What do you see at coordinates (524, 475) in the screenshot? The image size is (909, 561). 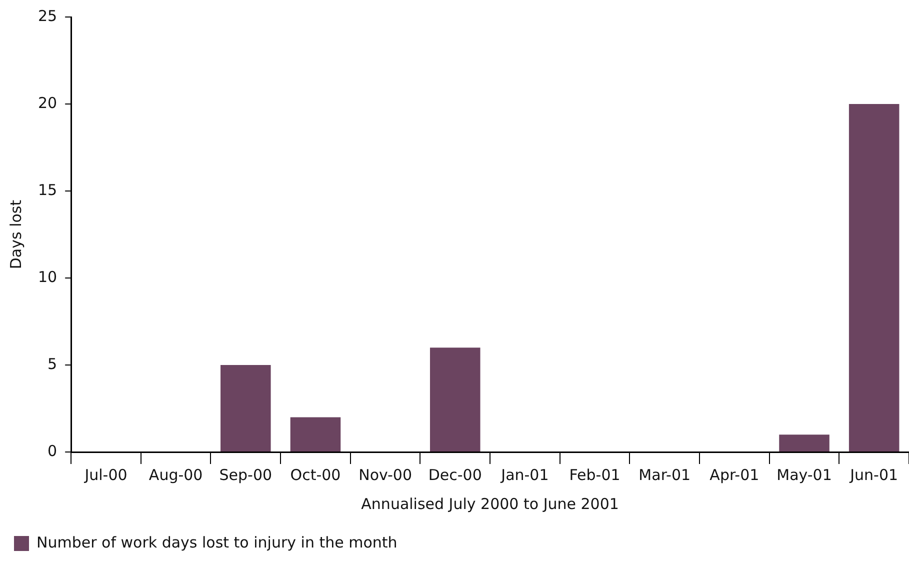 I see `x-tick-label: Jan-01` at bounding box center [524, 475].